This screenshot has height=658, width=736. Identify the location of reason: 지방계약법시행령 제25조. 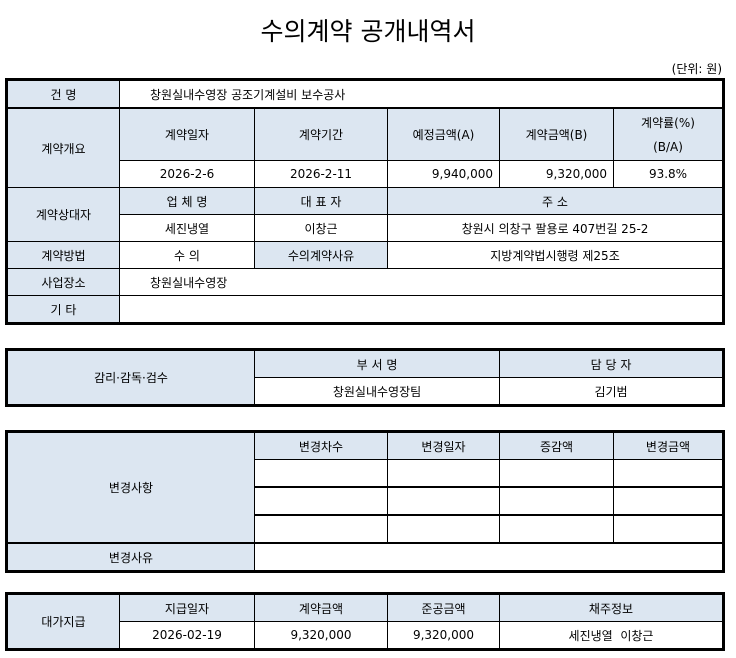
(555, 255).